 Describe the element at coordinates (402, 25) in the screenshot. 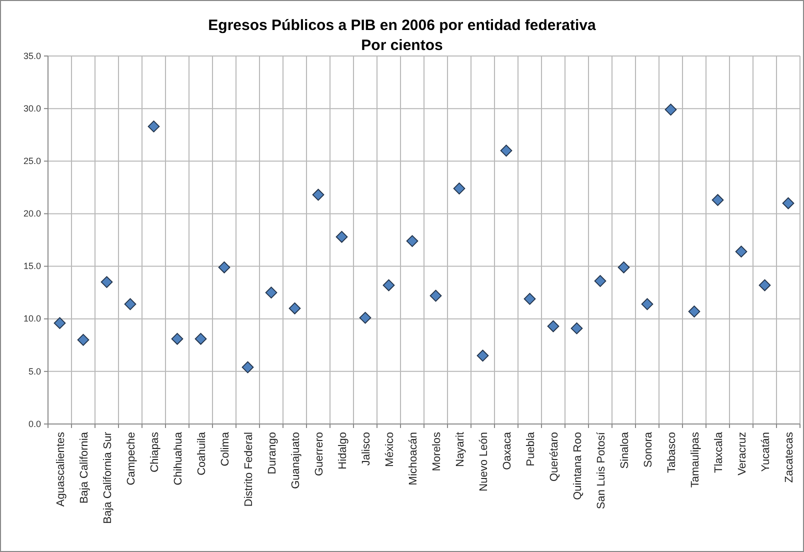

I see `chart-title: Egresos Públicos a PIB en 2006 por entidad federativa` at that location.